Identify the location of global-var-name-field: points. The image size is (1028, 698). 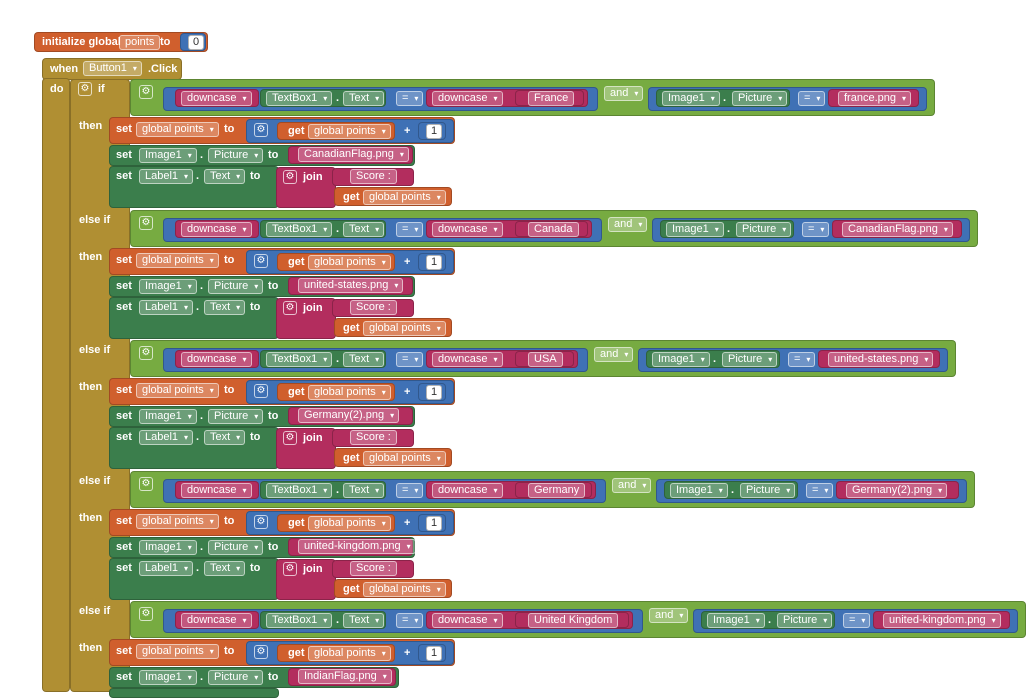
(140, 42).